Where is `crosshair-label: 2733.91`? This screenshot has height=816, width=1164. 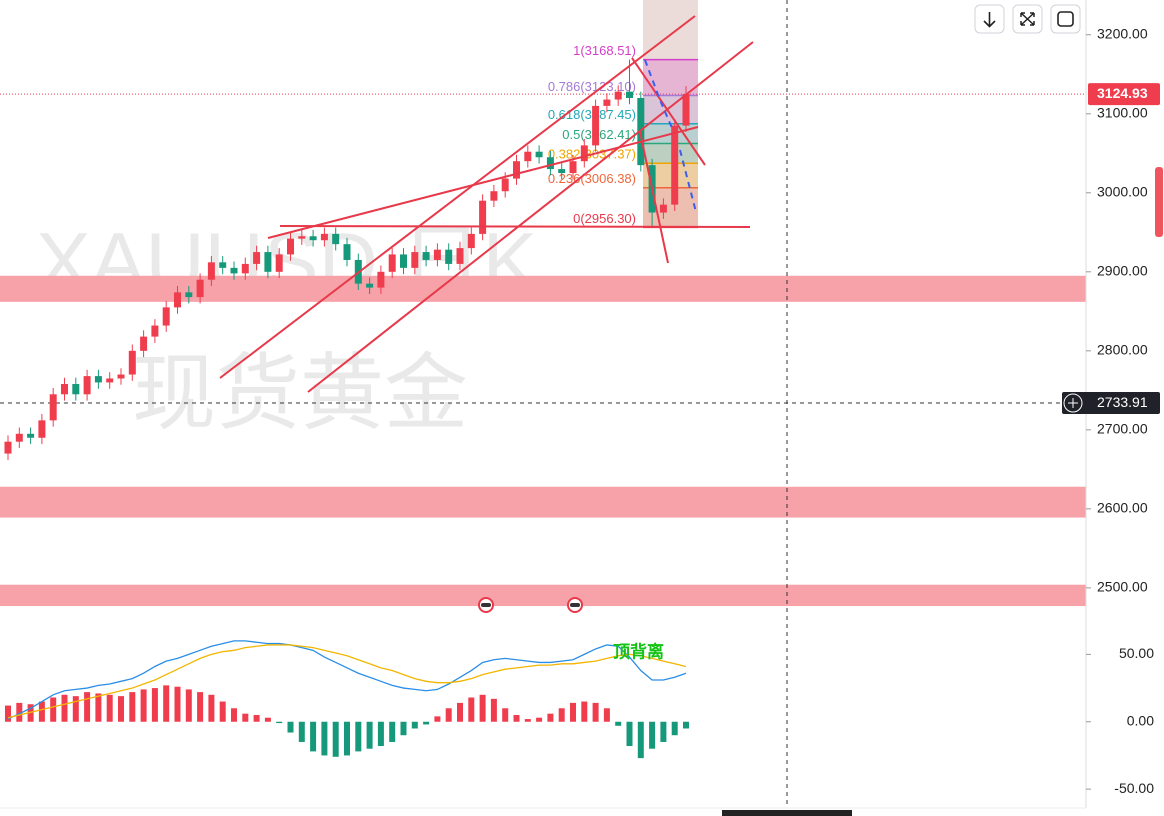
crosshair-label: 2733.91 is located at coordinates (1122, 402).